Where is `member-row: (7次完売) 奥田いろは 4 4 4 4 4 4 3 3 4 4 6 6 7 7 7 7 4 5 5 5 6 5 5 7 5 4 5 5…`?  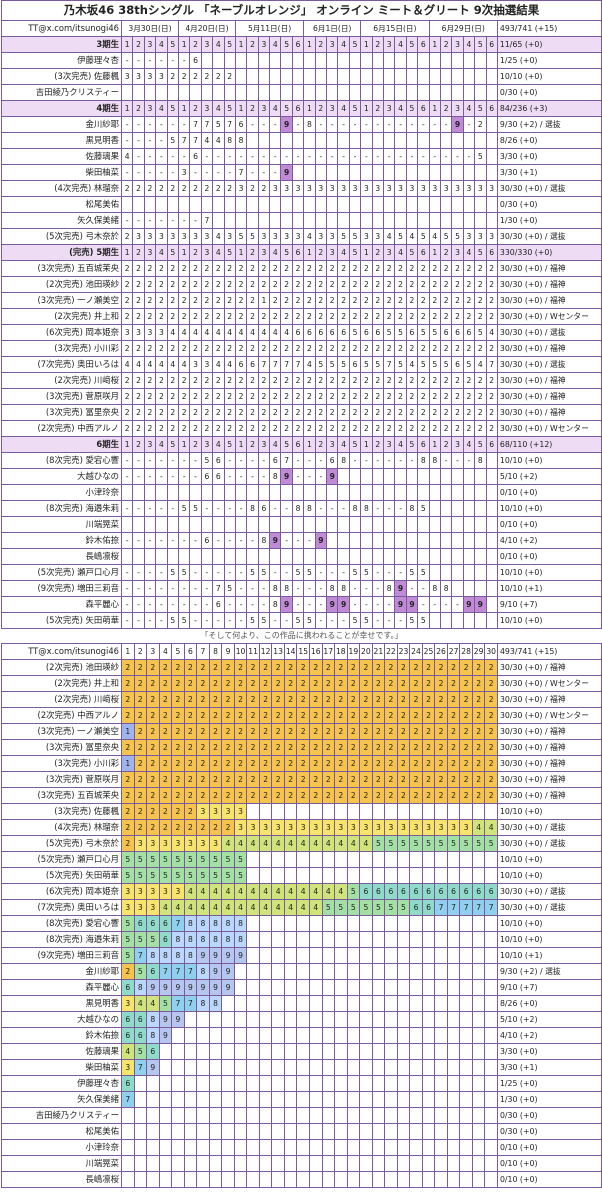 member-row: (7次完売) 奥田いろは 4 4 4 4 4 4 3 3 4 4 6 6 7 7 7 7 4 5 5 5 6 5 5 7 5 4 5 5… is located at coordinates (301, 364).